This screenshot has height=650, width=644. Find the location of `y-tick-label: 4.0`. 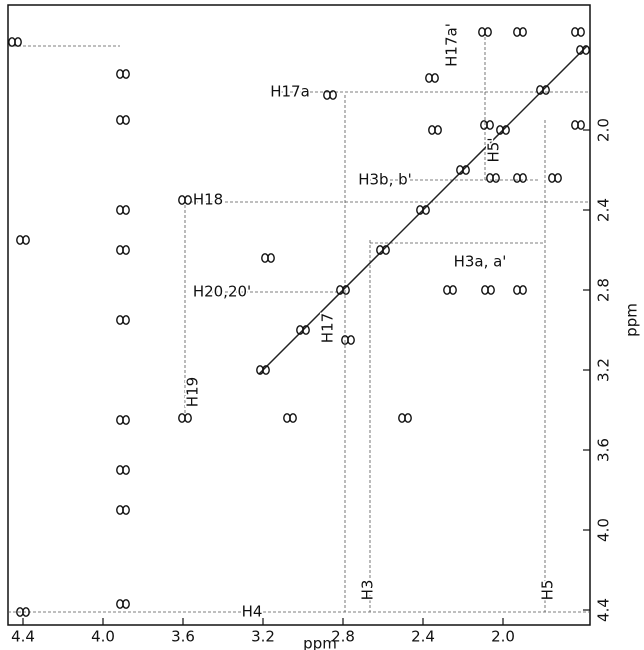

y-tick-label: 4.0 is located at coordinates (604, 530).